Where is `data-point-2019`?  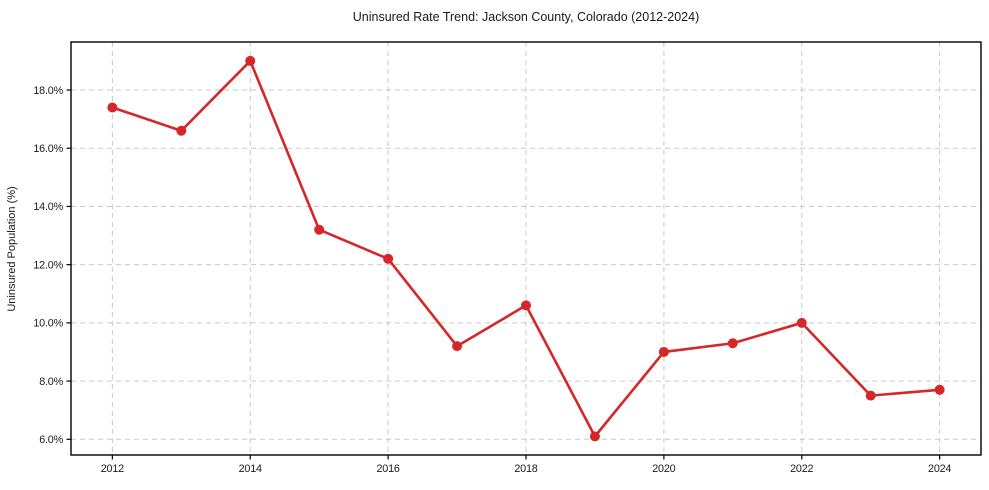
data-point-2019 is located at coordinates (594, 436).